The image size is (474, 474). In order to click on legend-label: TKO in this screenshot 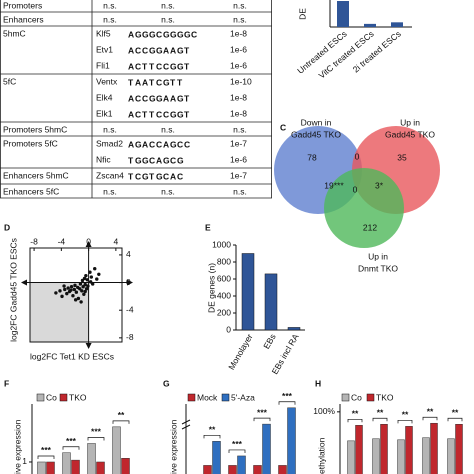, I will do `click(385, 397)`.